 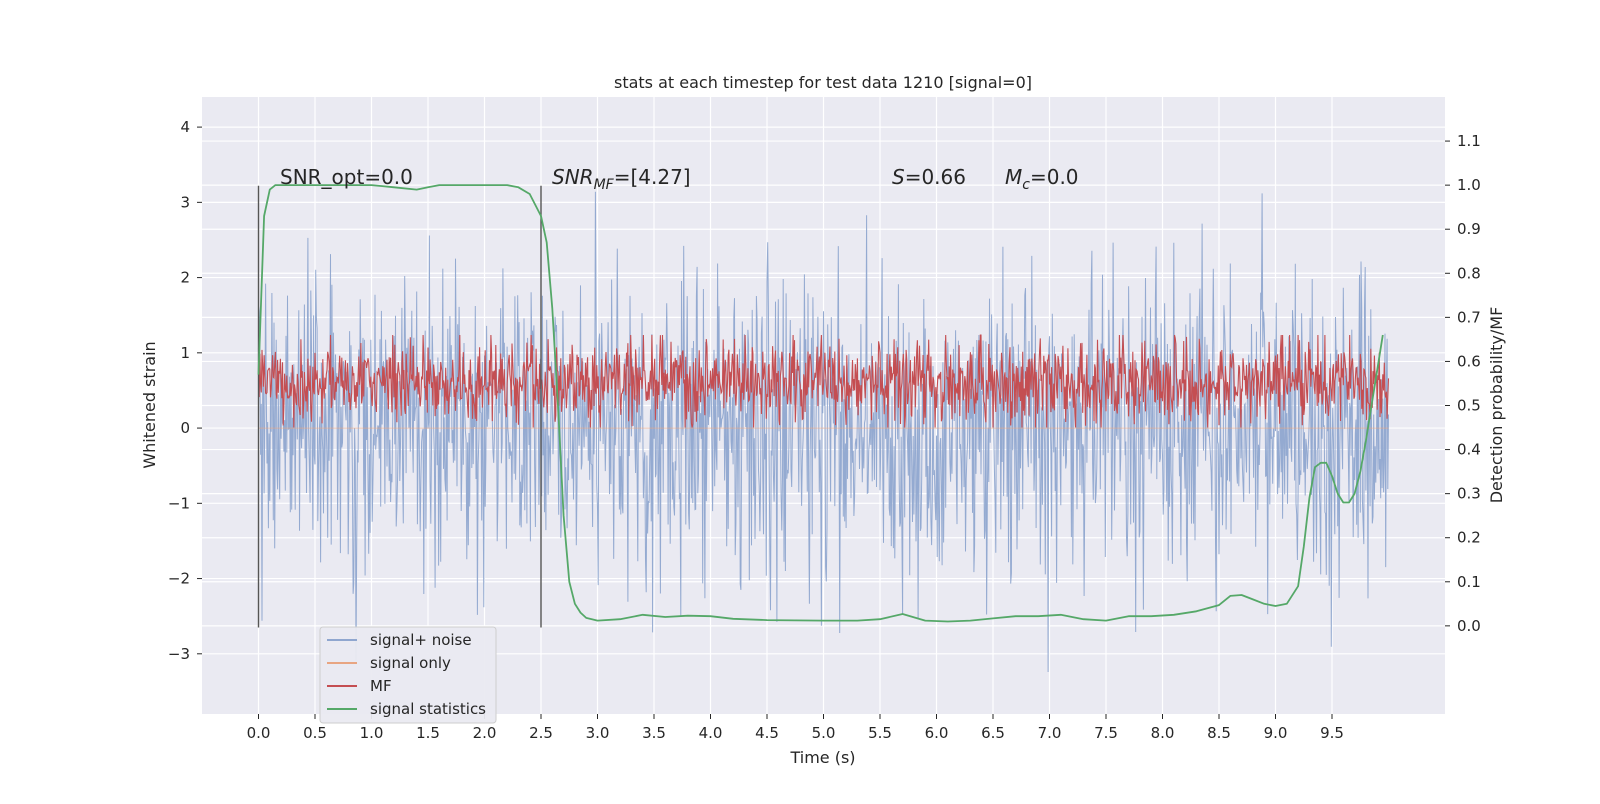 What do you see at coordinates (935, 177) in the screenshot?
I see `s-value: =0.66` at bounding box center [935, 177].